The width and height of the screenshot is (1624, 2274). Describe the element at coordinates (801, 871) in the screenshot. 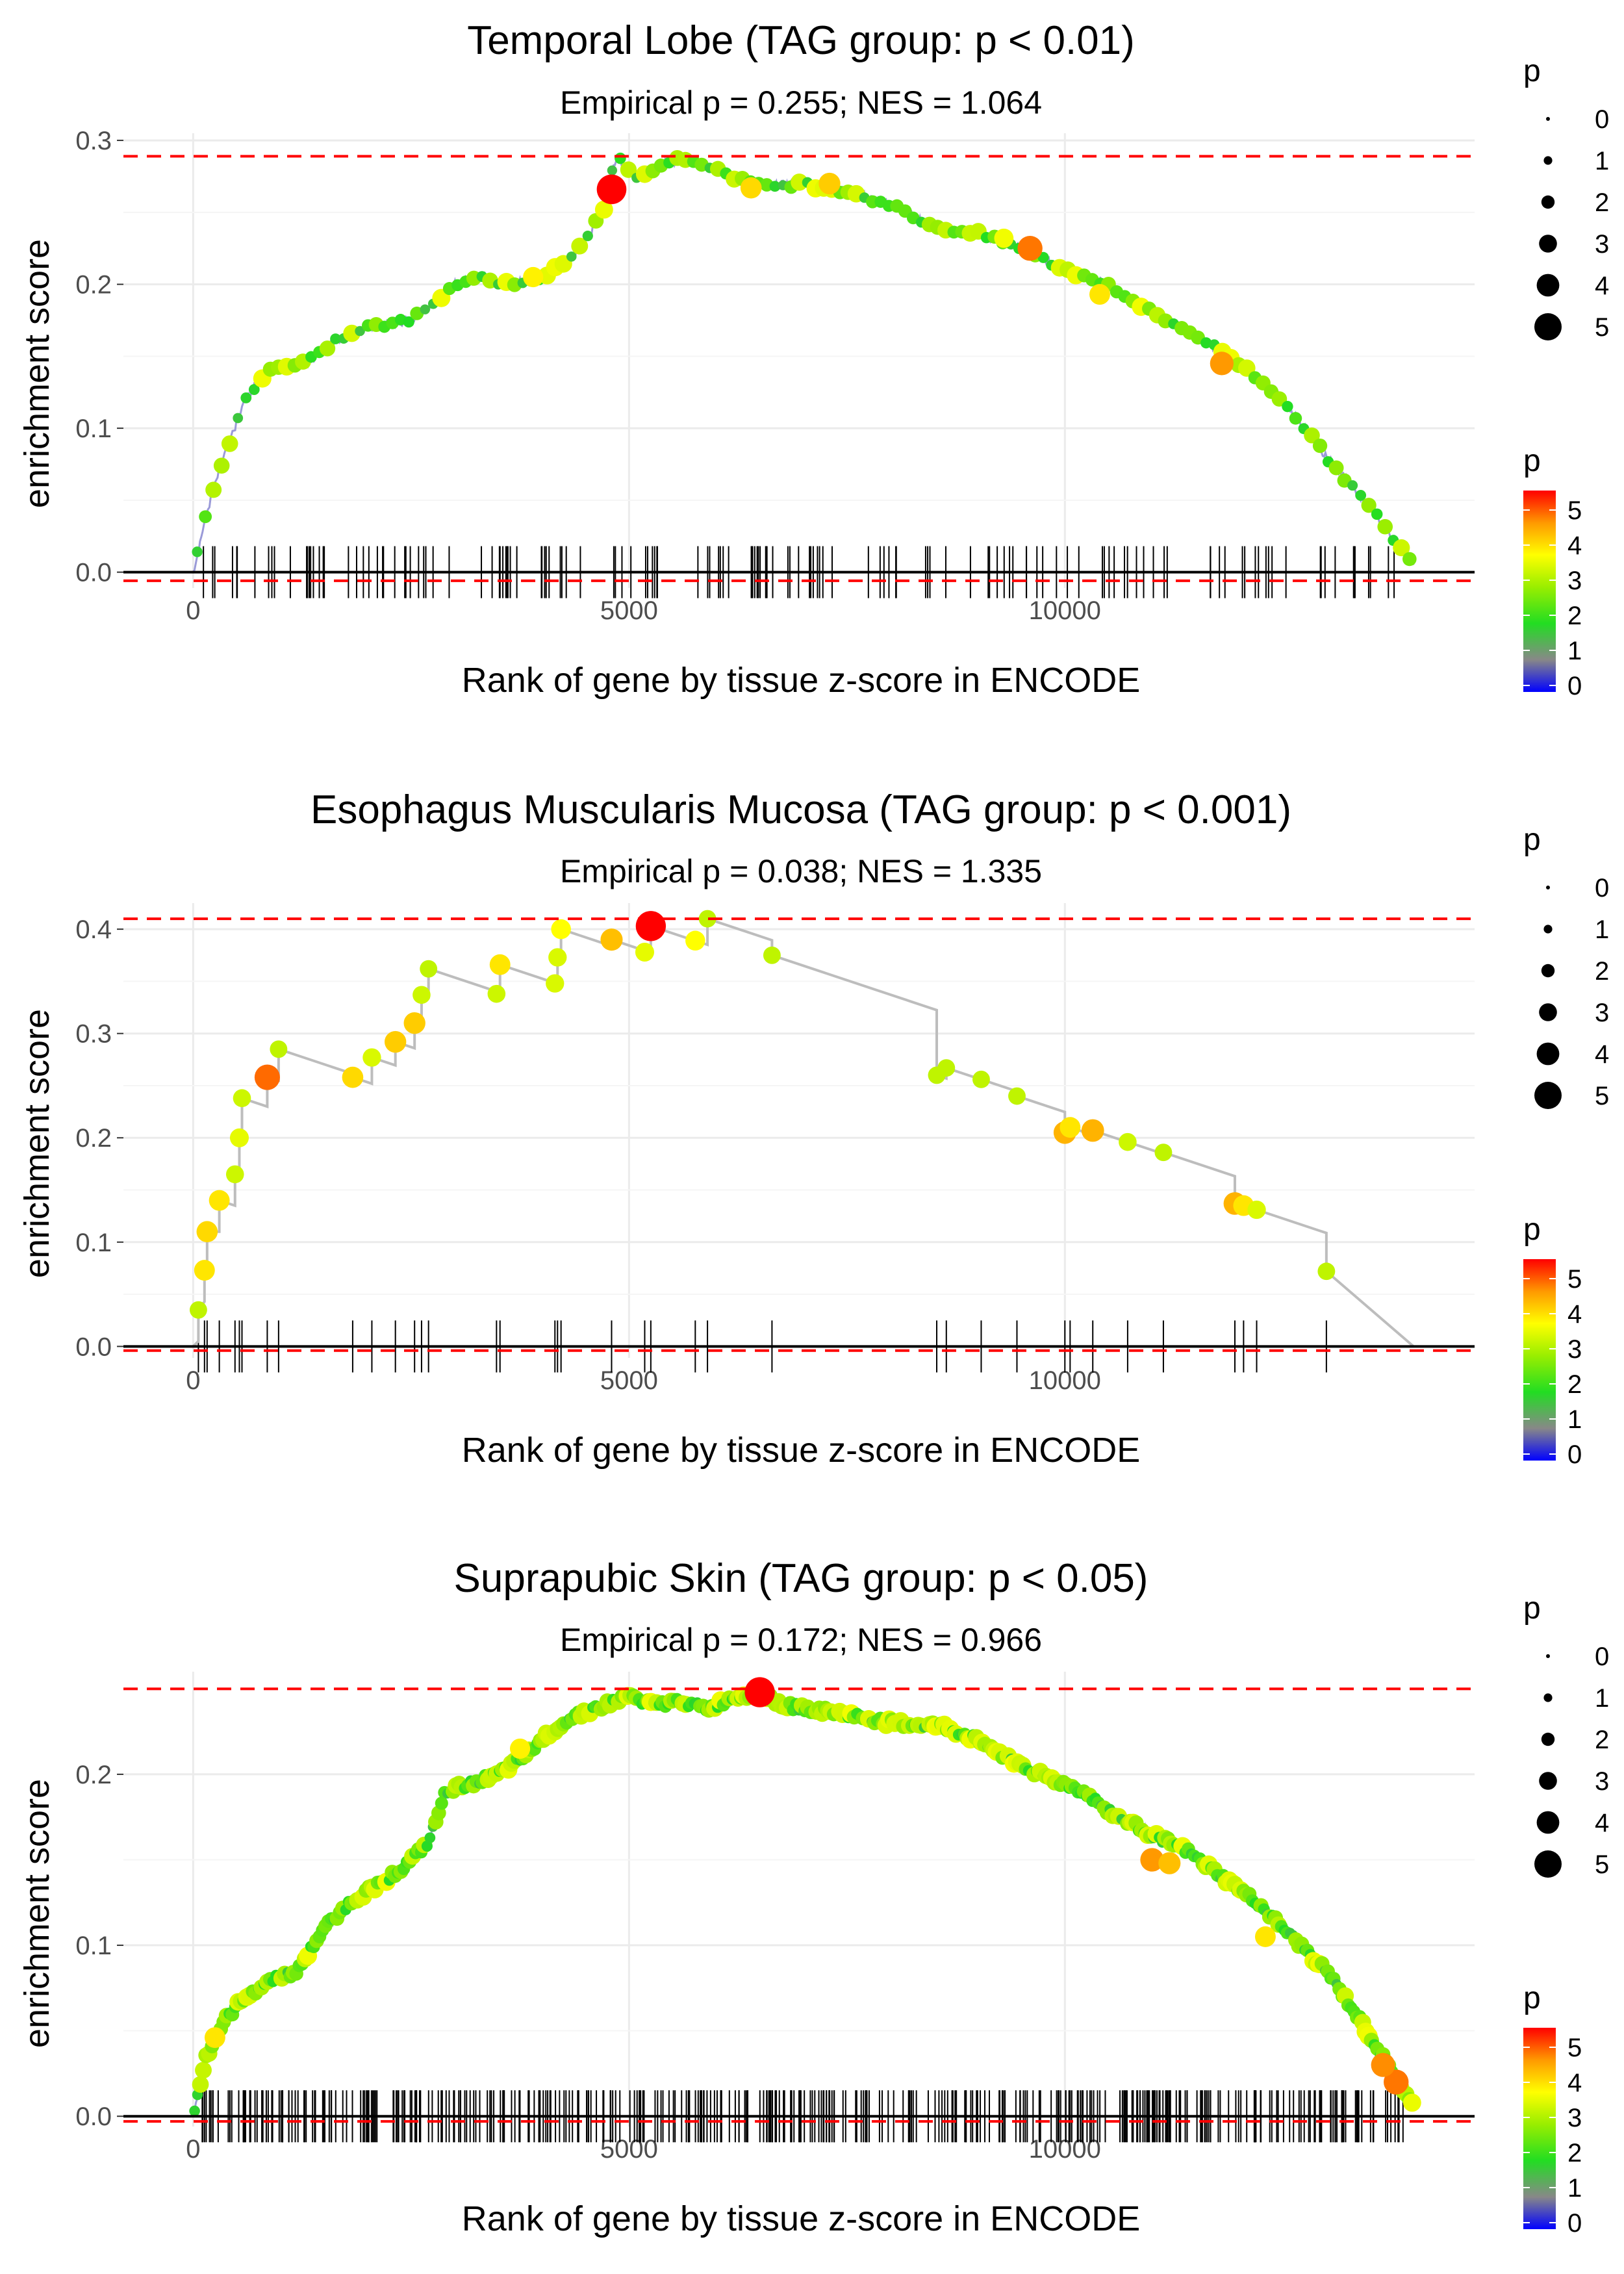

I see `panel-subtitle: Empirical p = 0.038; NES = 1.335` at that location.